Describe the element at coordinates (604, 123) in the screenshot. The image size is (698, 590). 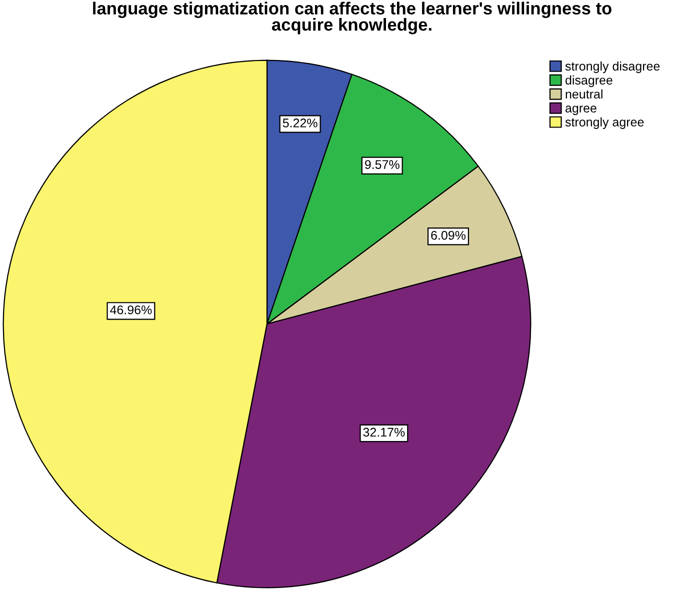
I see `legend-label: strongly agree` at that location.